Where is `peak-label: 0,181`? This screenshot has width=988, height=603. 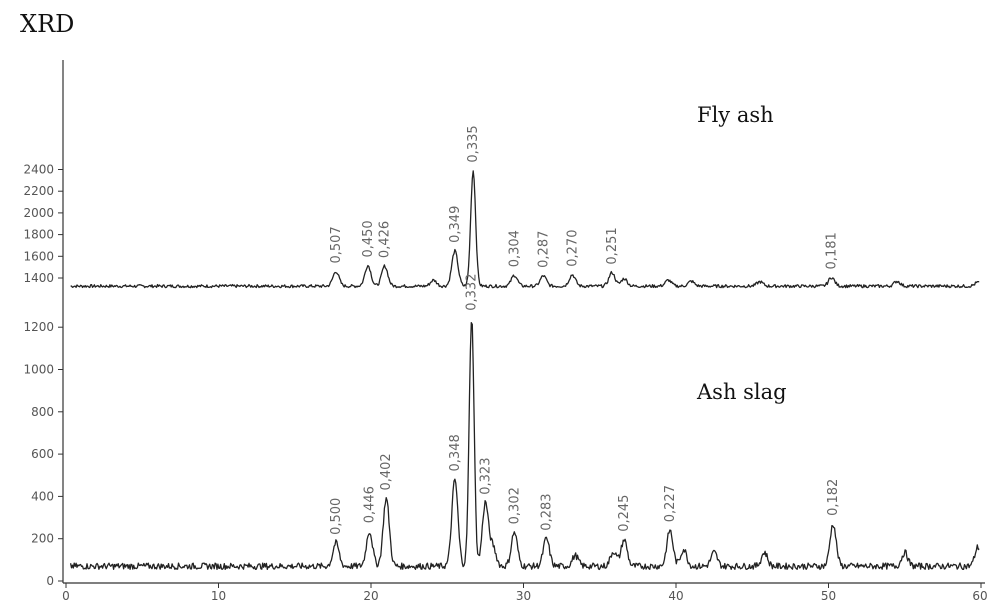 peak-label: 0,181 is located at coordinates (832, 250).